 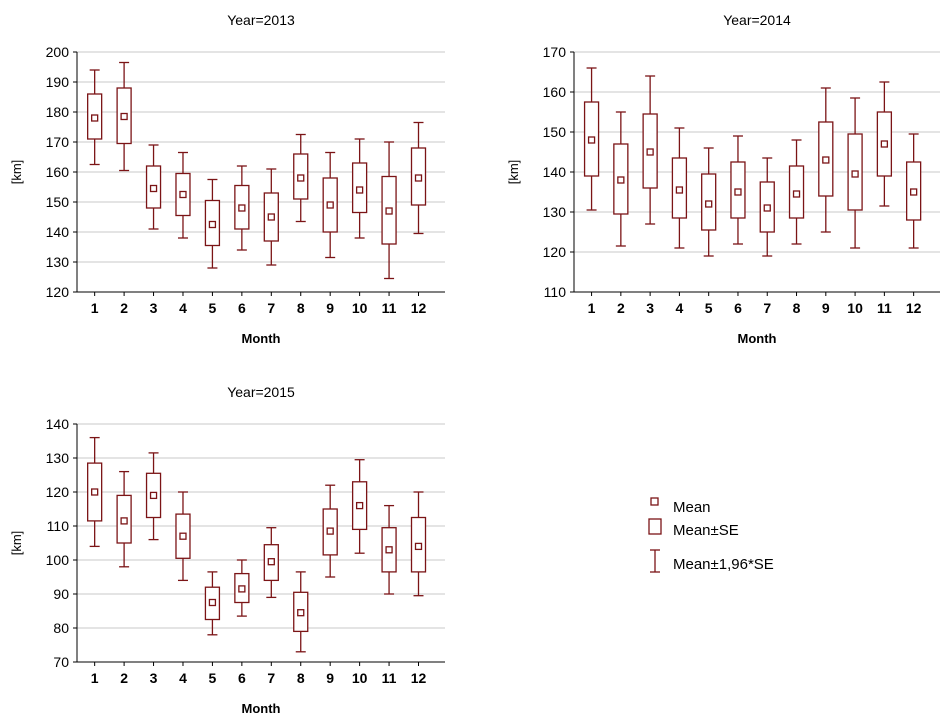 What do you see at coordinates (61, 662) in the screenshot?
I see `y-tick-label: 70` at bounding box center [61, 662].